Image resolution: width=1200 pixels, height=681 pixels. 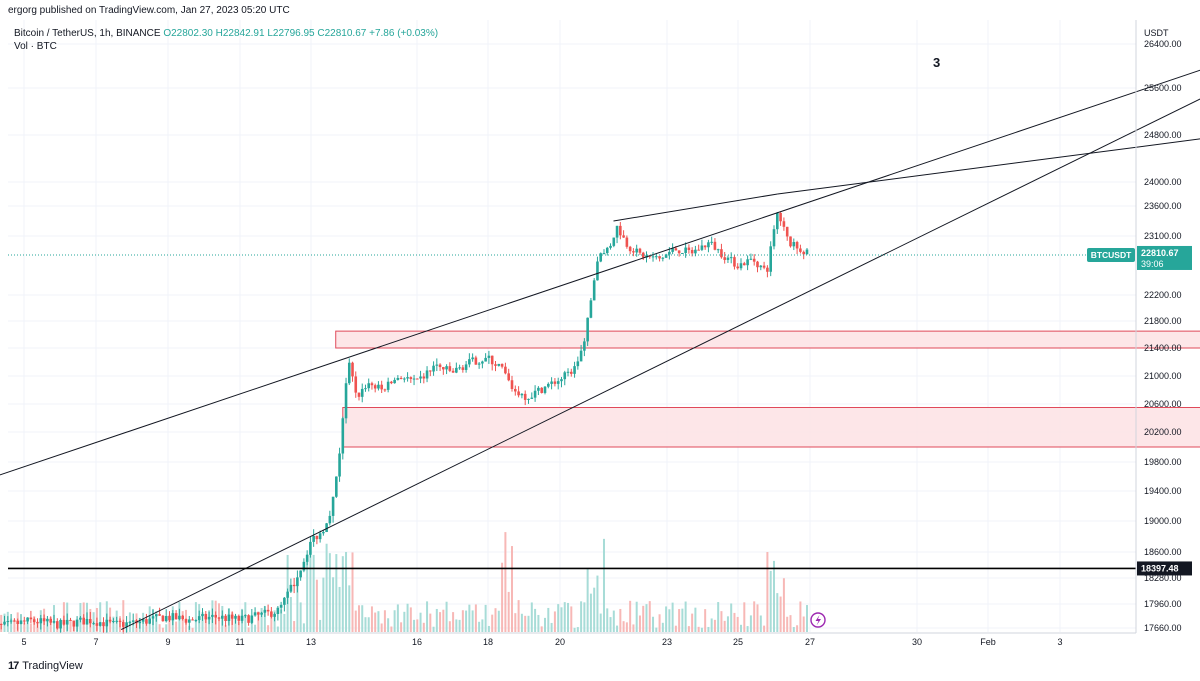 What do you see at coordinates (417, 642) in the screenshot?
I see `x-tick-label: 16` at bounding box center [417, 642].